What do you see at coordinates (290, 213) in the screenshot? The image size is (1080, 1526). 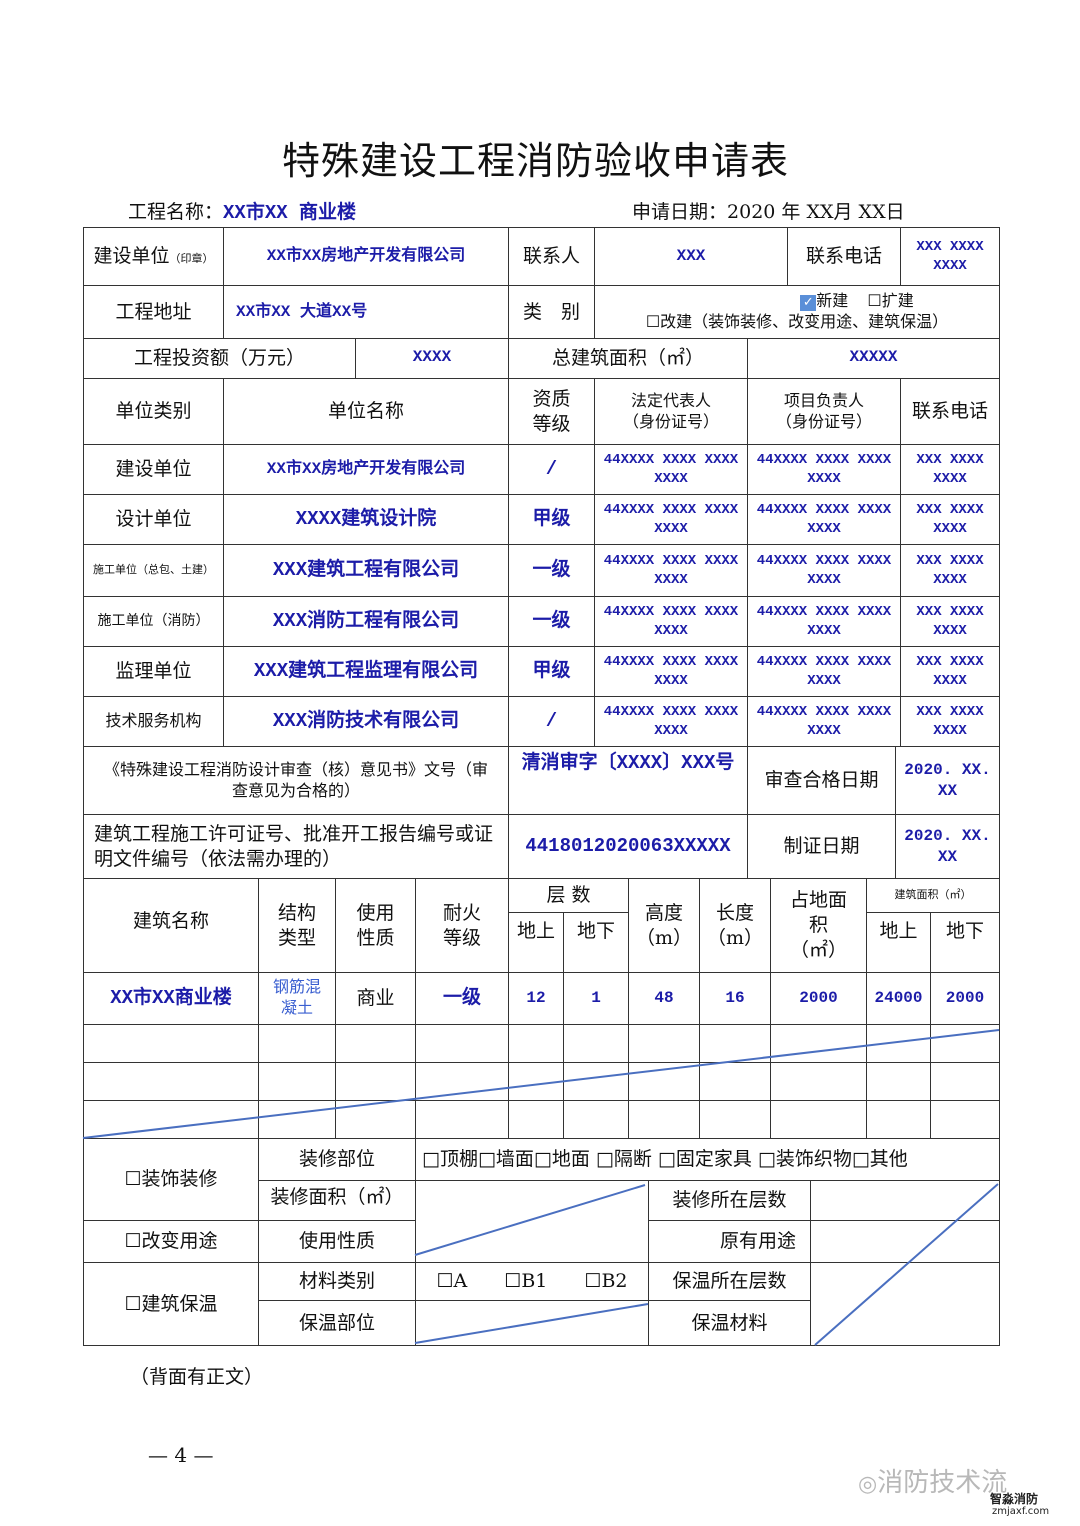 I see `project-name: XX市XX 商业楼` at bounding box center [290, 213].